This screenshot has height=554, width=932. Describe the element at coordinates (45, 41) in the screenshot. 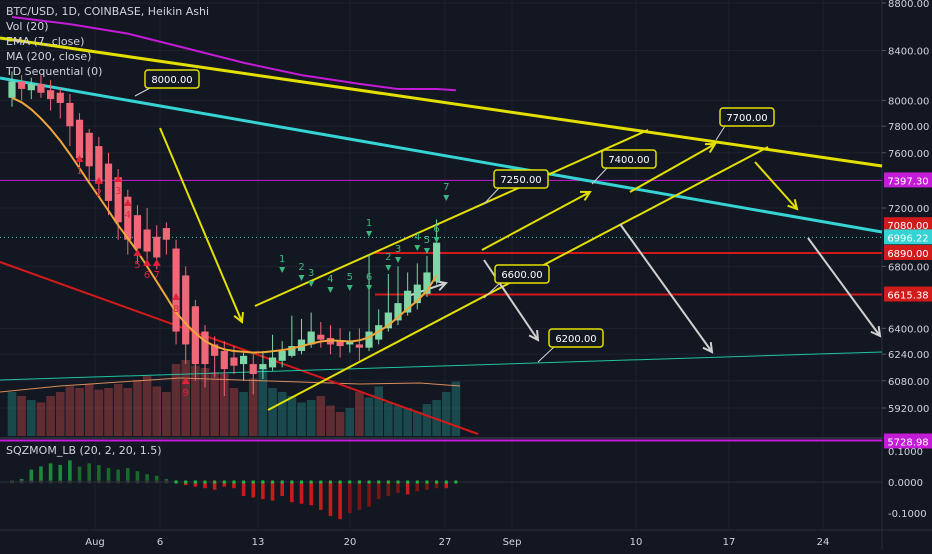

I see `legend-ema: EMA (7, close)` at that location.